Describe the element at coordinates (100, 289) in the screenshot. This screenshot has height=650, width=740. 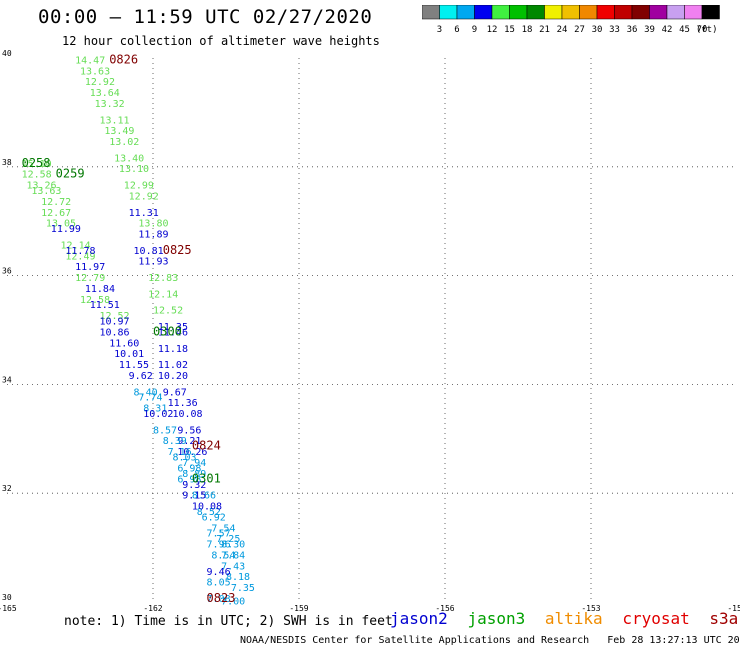
I see `wave-height-label: 11.84` at that location.